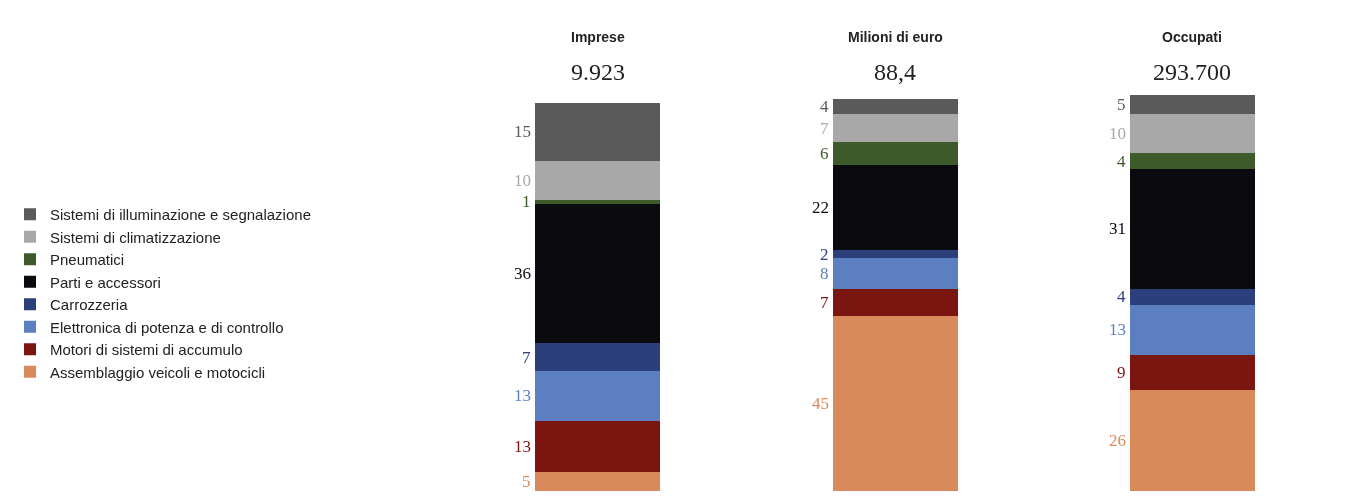 The width and height of the screenshot is (1351, 501). What do you see at coordinates (522, 131) in the screenshot?
I see `data-label: 15` at bounding box center [522, 131].